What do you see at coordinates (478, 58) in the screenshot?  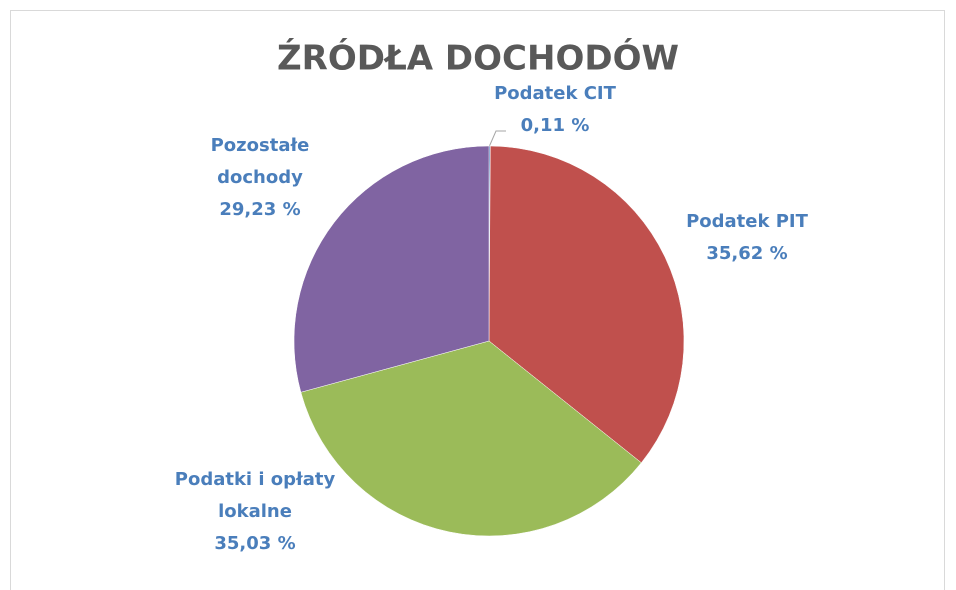 I see `chart-title: ŹRÓDŁA DOCHODÓW` at bounding box center [478, 58].